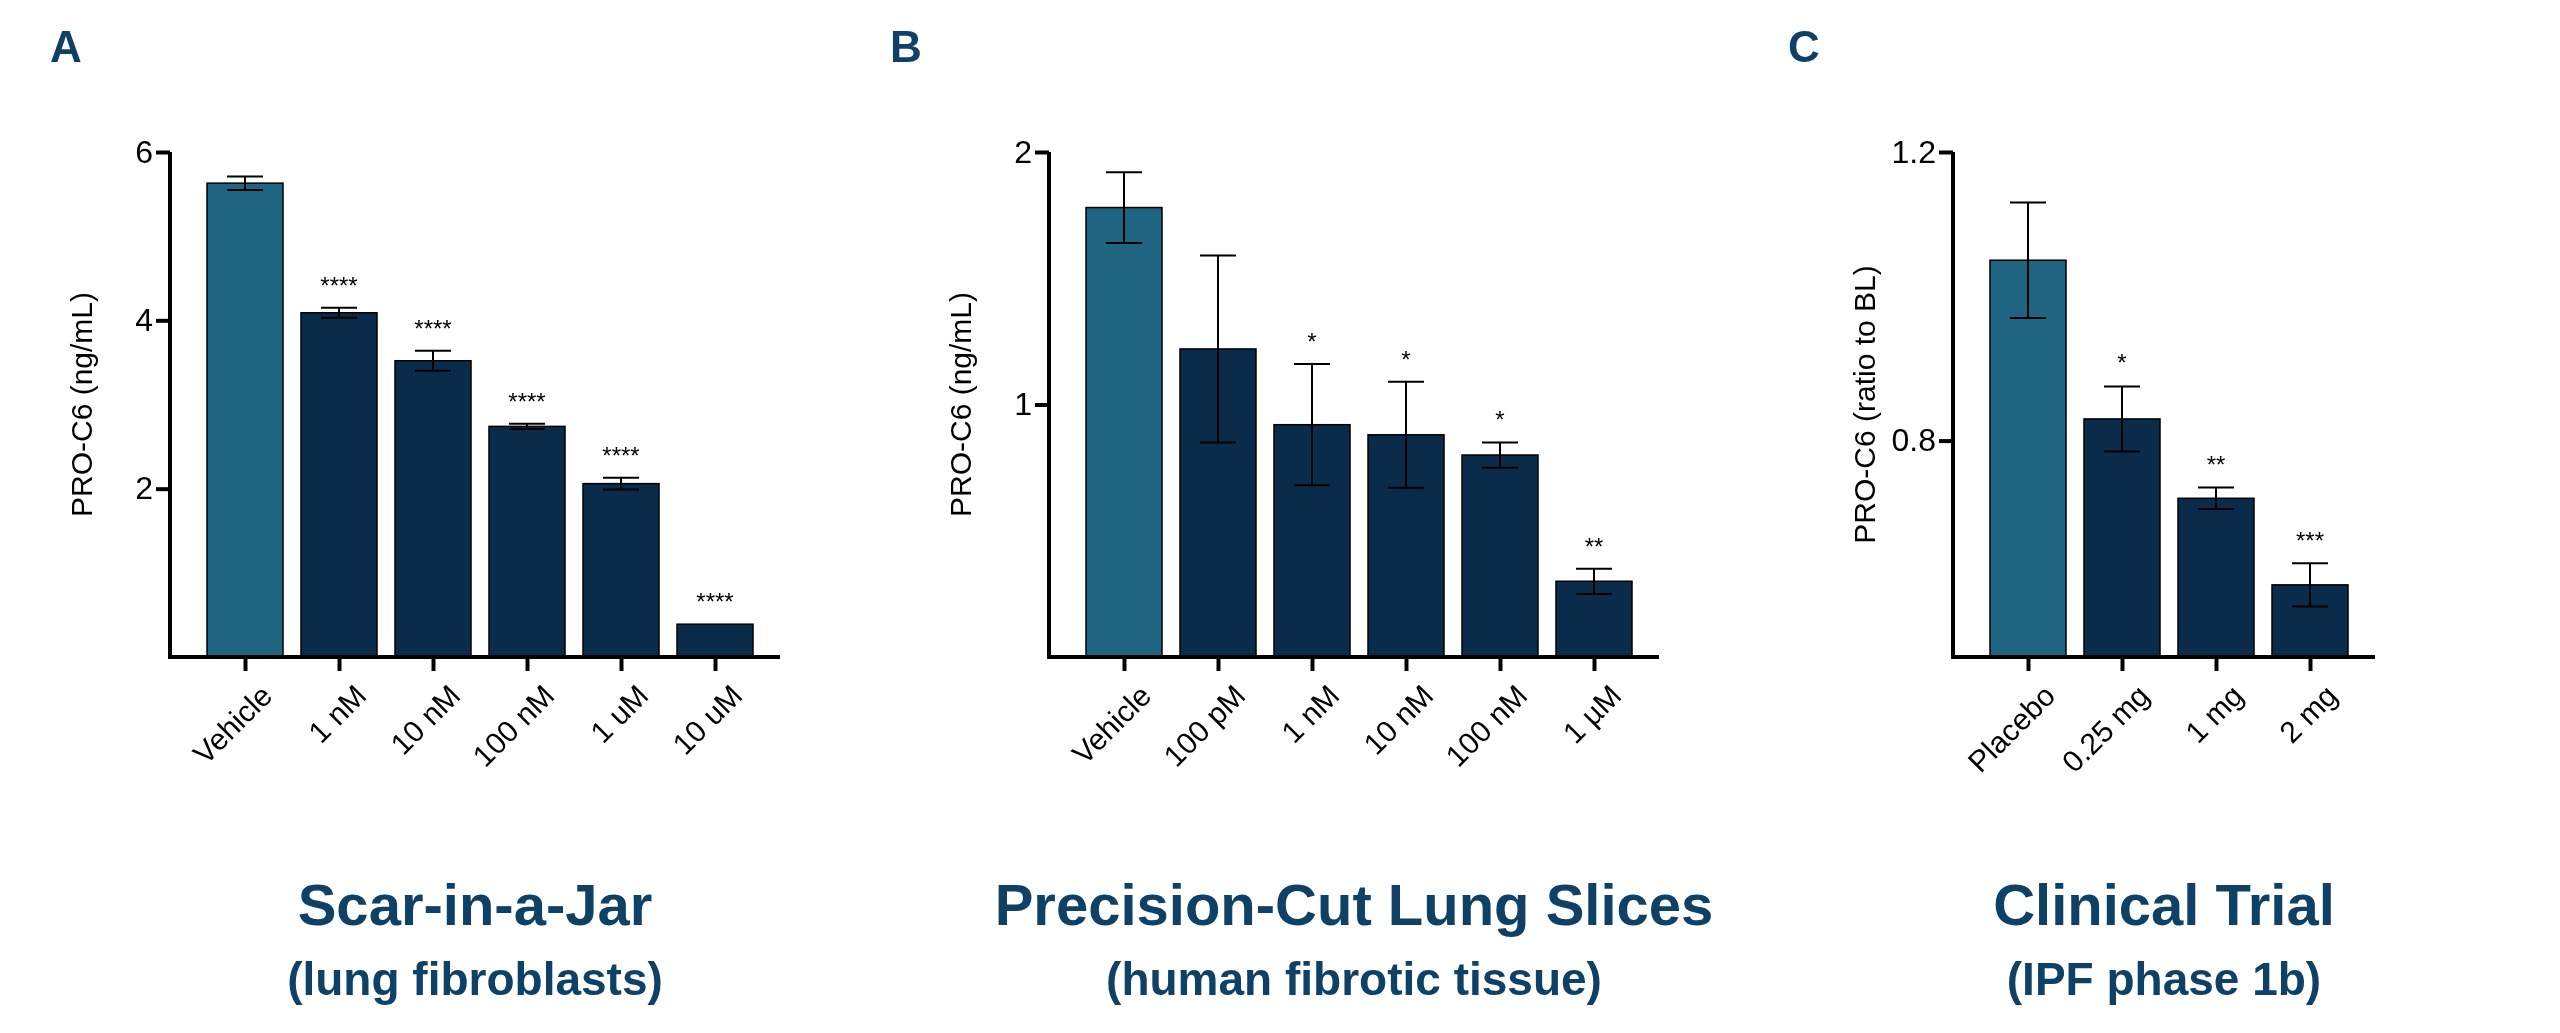  Describe the element at coordinates (1864, 404) in the screenshot. I see `y-axis-title: PRO-C6 (ratio to BL)` at that location.